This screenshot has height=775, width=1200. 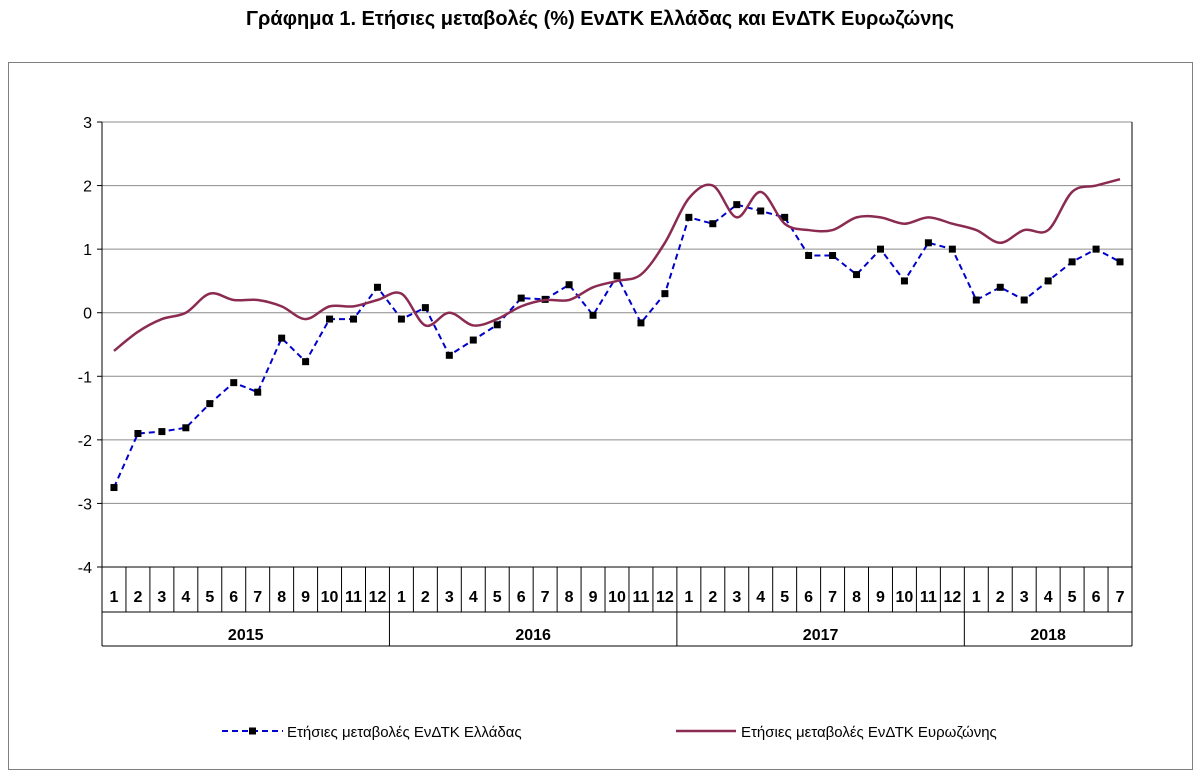 I want to click on y-tick-label: -3, so click(x=85, y=504).